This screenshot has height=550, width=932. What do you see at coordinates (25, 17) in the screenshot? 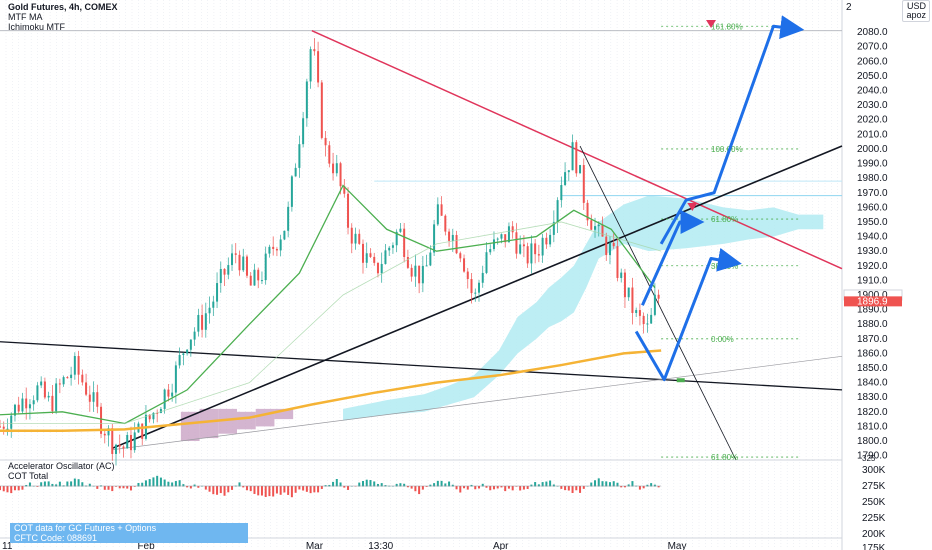
I see `indicator-mtf-ma: MTF MA` at bounding box center [25, 17].